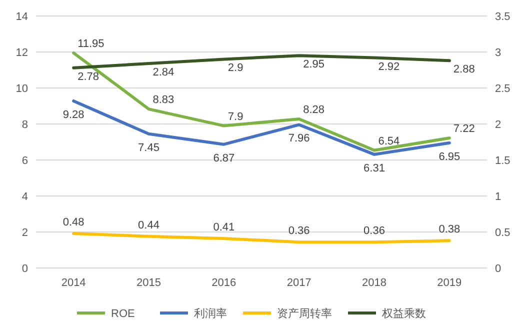  What do you see at coordinates (498, 53) in the screenshot?
I see `y2-tick-label: 3` at bounding box center [498, 53].